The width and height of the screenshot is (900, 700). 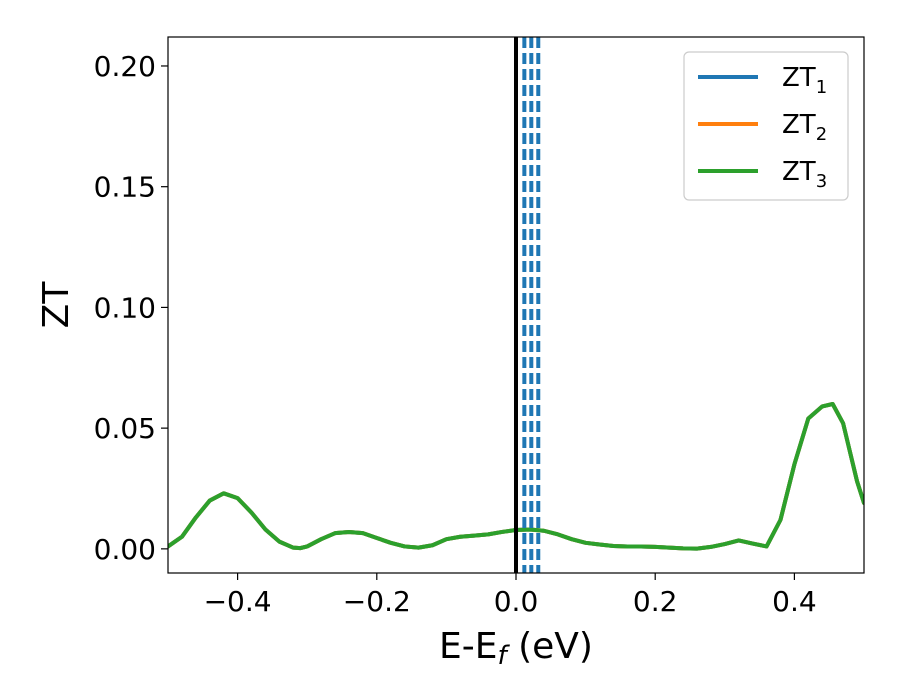 I want to click on x-ticks: −0.4 −0.2 0.0 0.2 0.4, so click(x=510, y=595).